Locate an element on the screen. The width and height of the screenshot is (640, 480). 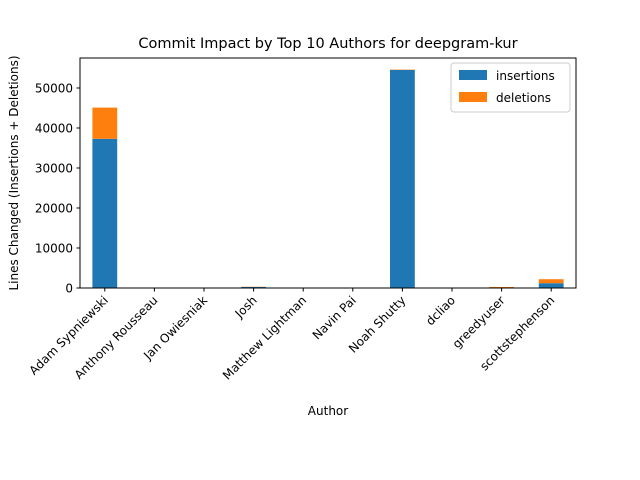
y-tick-label: 40000 is located at coordinates (54, 129).